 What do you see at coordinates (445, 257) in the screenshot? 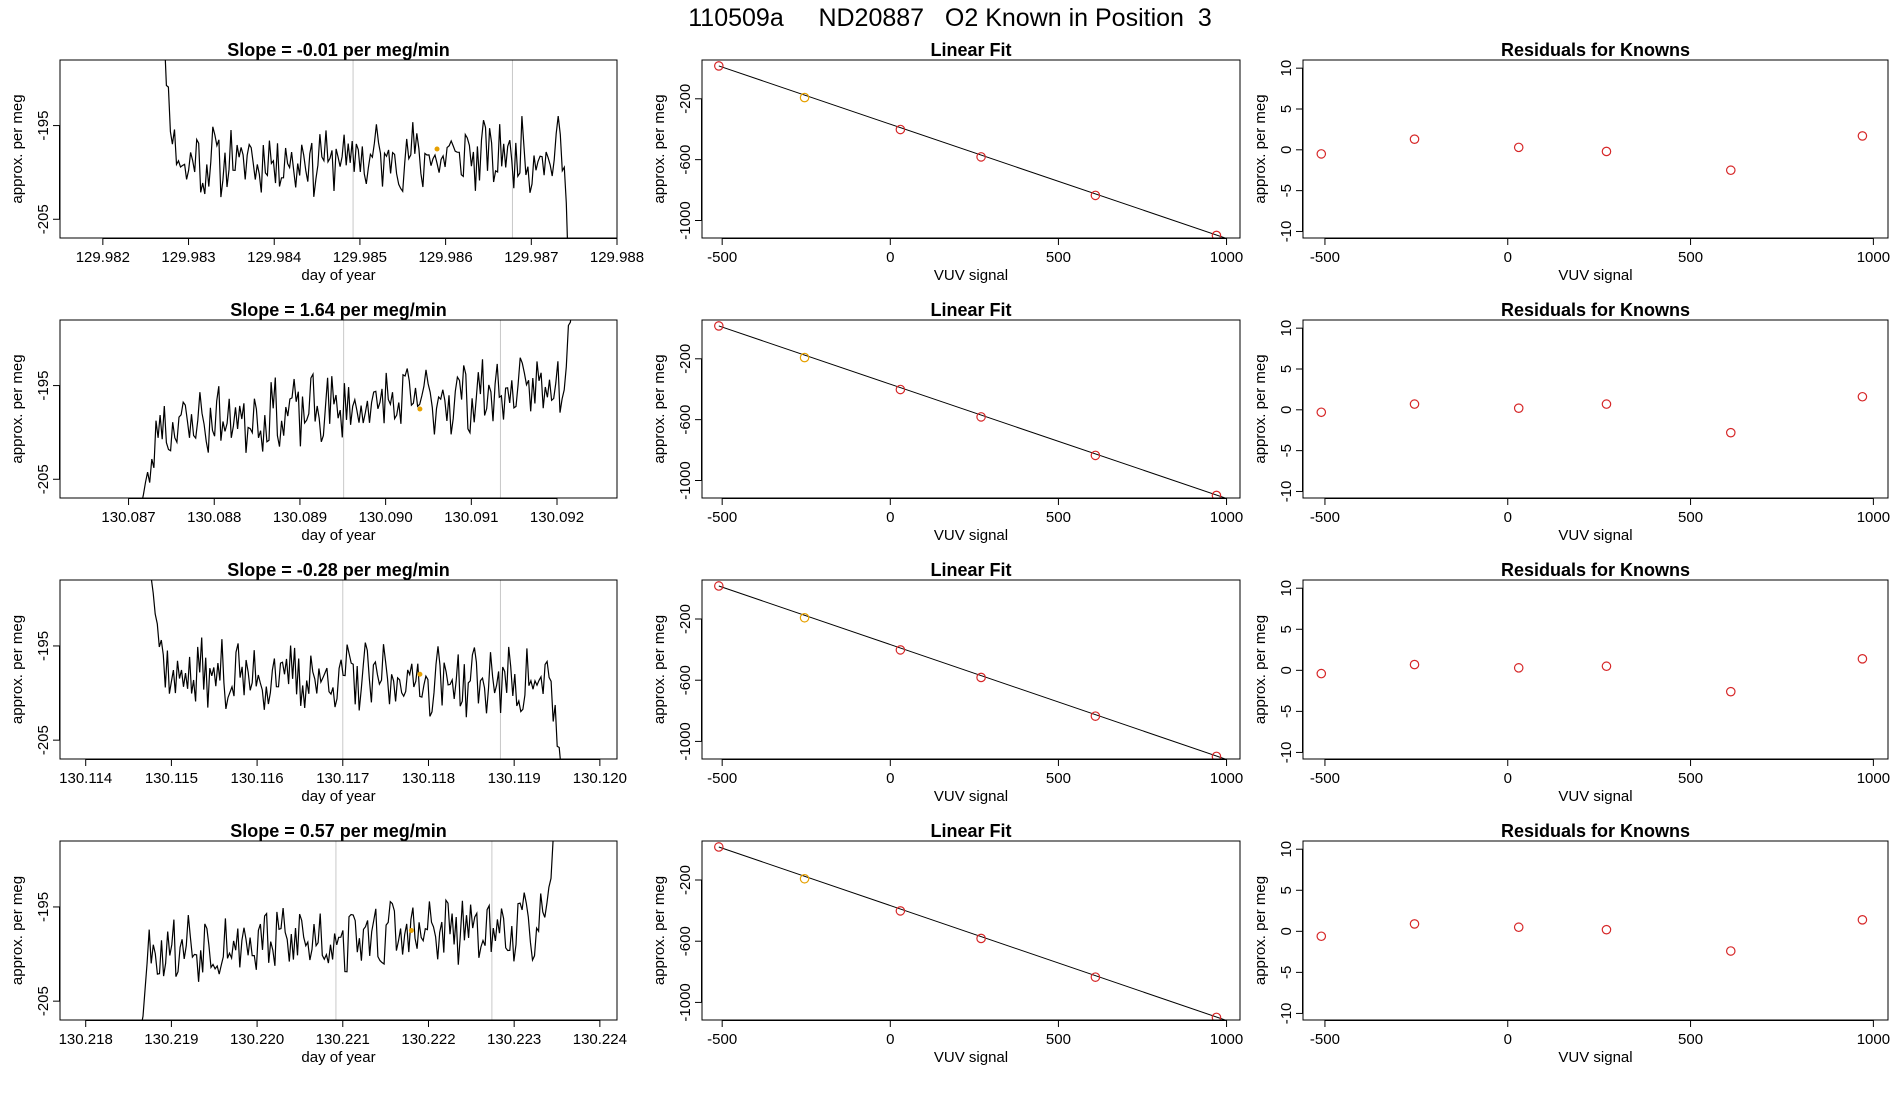
I see `x-tick-label: 129.986` at bounding box center [445, 257].